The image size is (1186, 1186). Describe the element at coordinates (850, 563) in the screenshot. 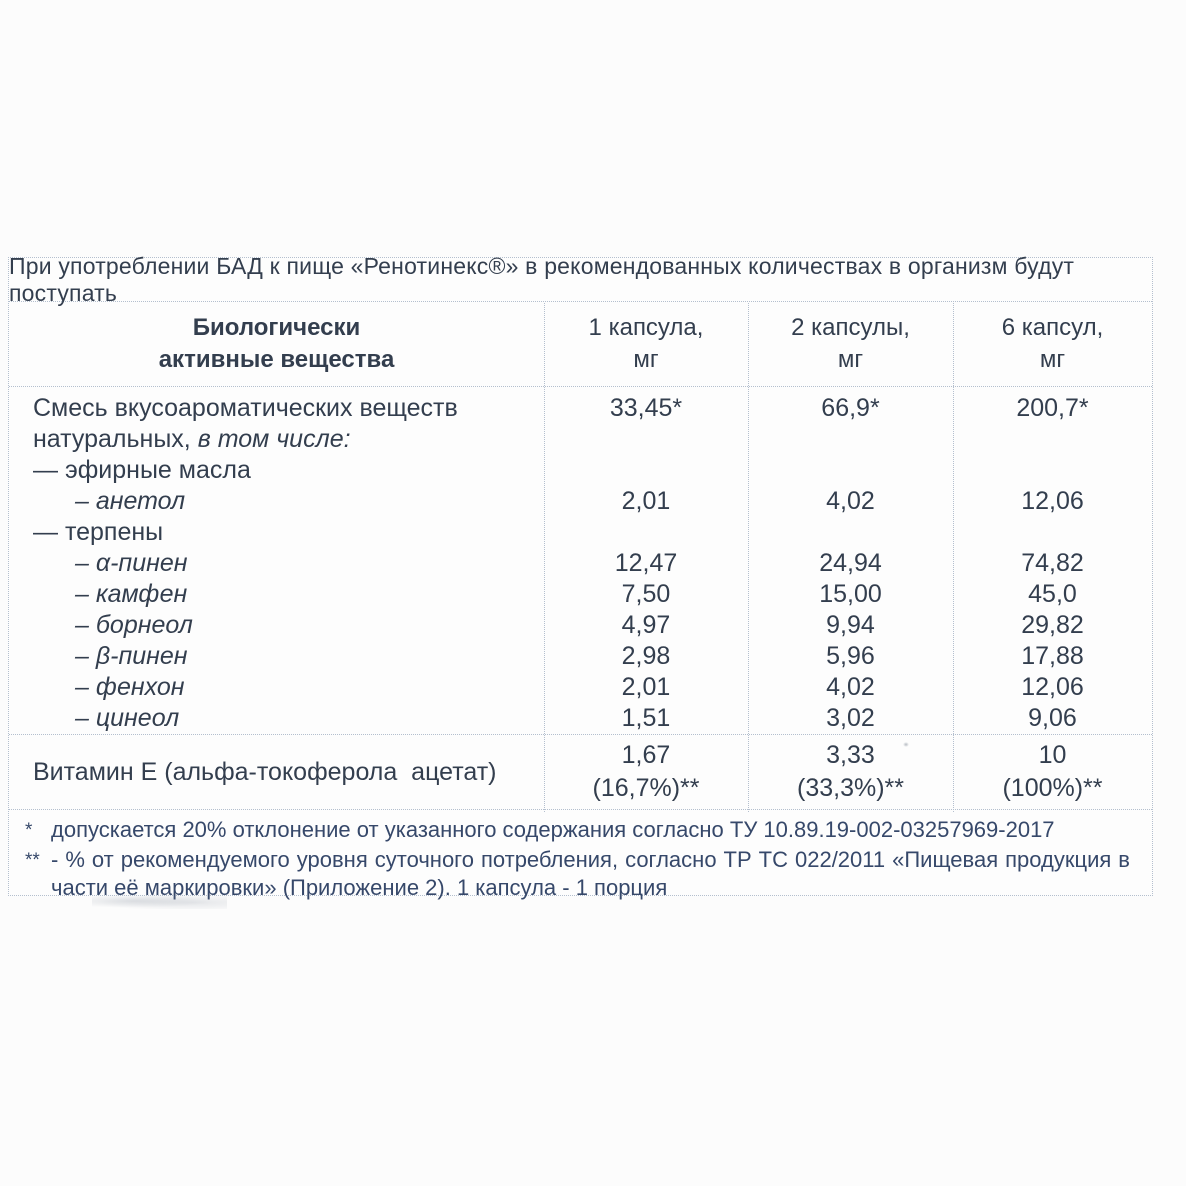

I see `cell-alpha-pinene-2cap: 24,94` at that location.